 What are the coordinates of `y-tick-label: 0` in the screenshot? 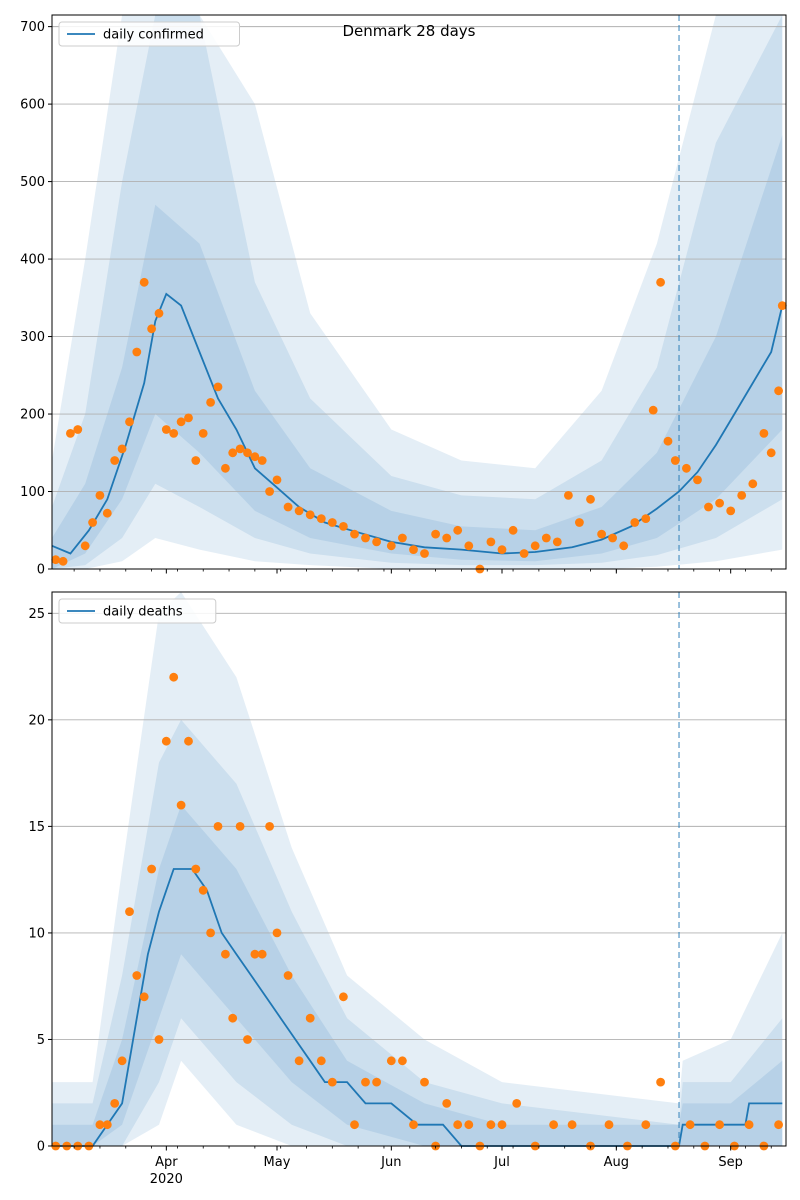 It's located at (41, 570).